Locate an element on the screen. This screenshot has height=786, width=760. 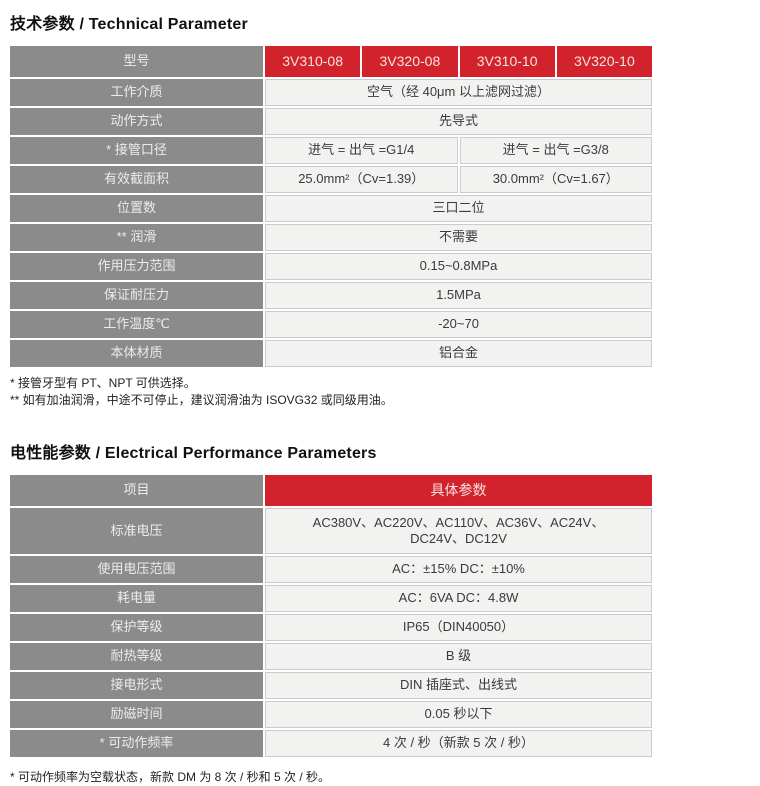
table-row-positions: 位置数 三口二位 is located at coordinates (331, 208).